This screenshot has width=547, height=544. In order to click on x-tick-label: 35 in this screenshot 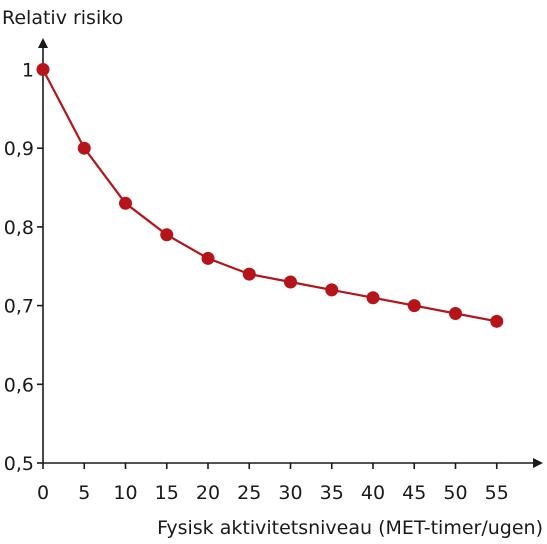, I will do `click(332, 493)`.